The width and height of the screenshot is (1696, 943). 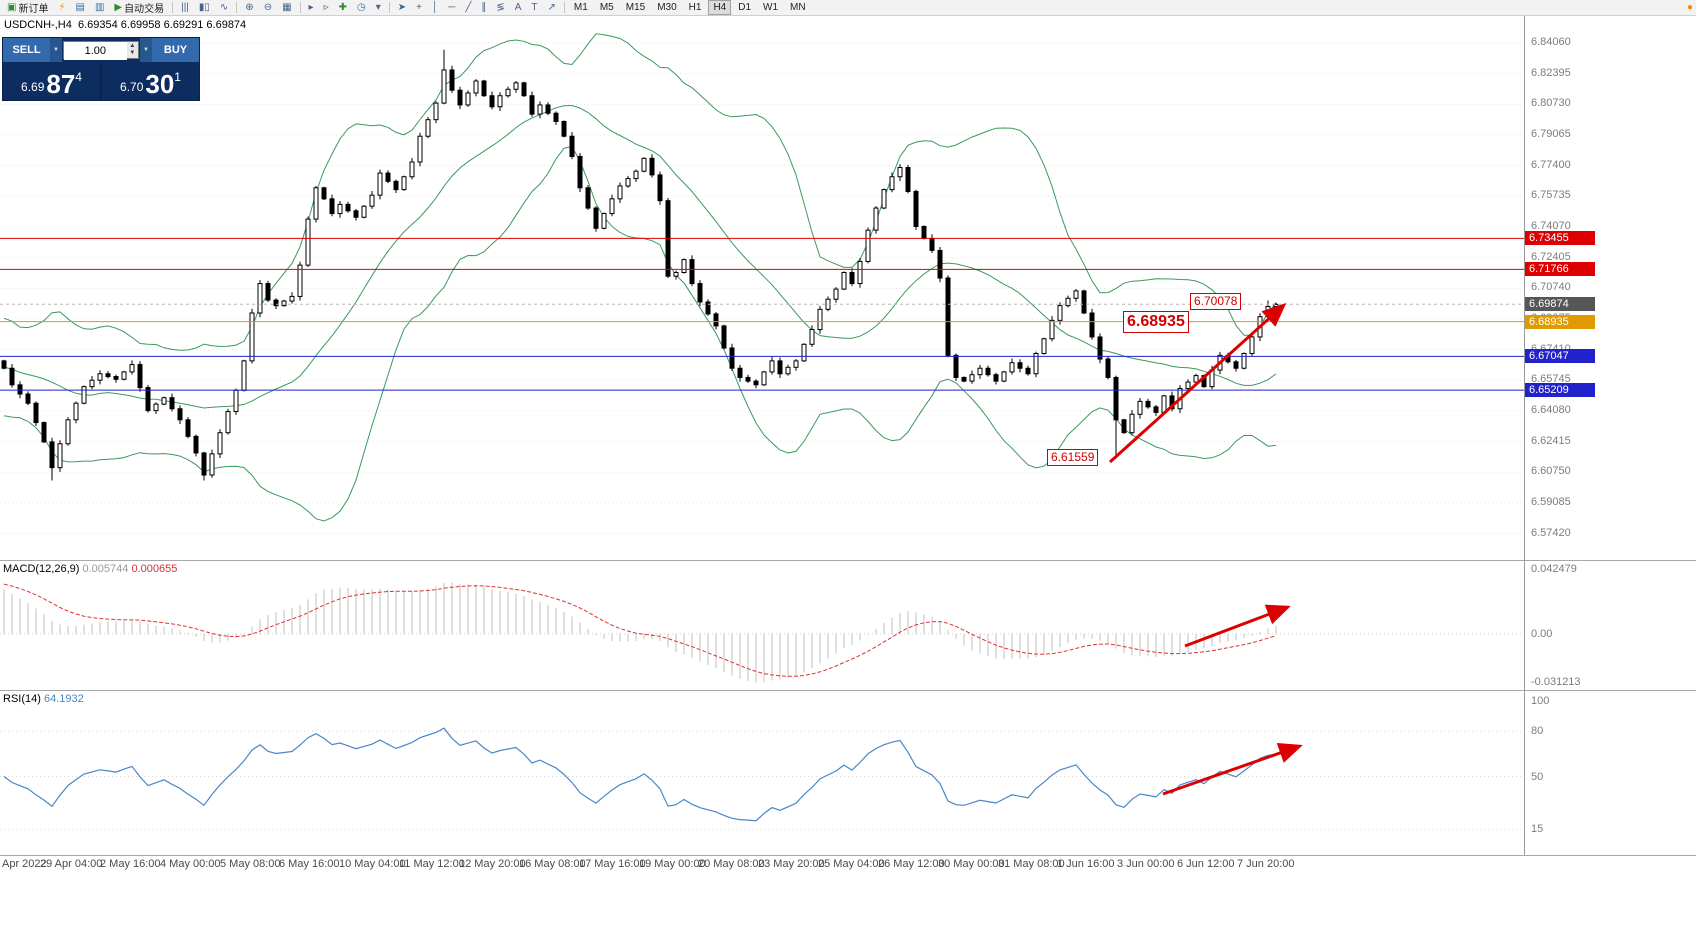 I want to click on time-axis-label: 20 May 08:00, so click(x=731, y=864).